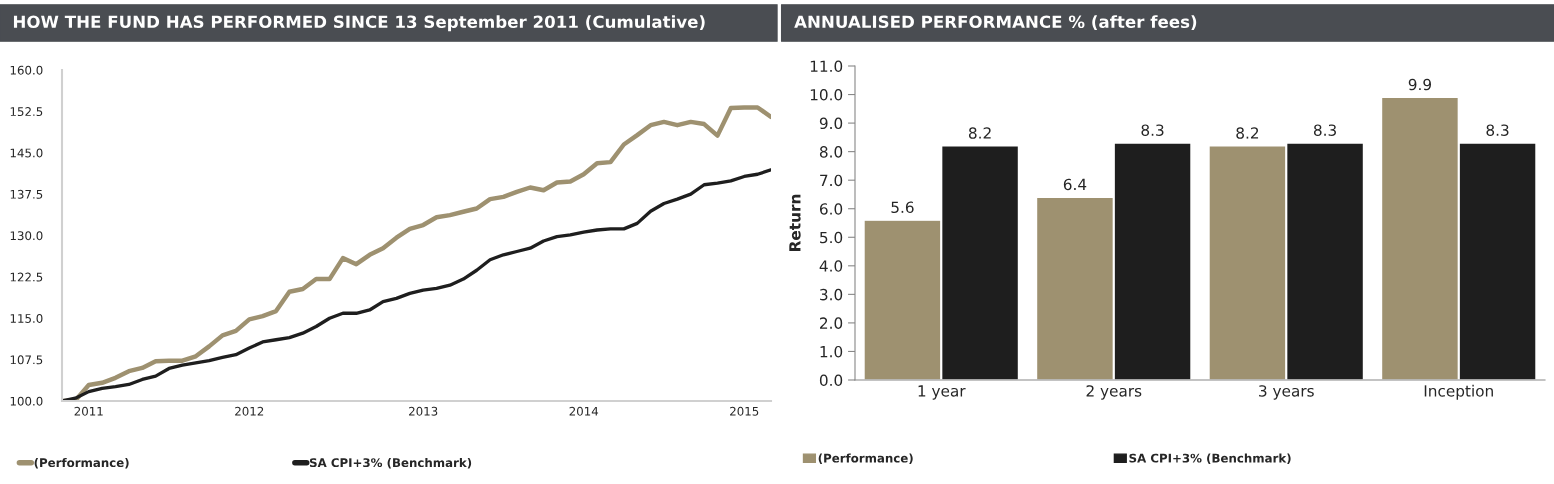  Describe the element at coordinates (826, 66) in the screenshot. I see `y-tick-label: 11.0` at that location.